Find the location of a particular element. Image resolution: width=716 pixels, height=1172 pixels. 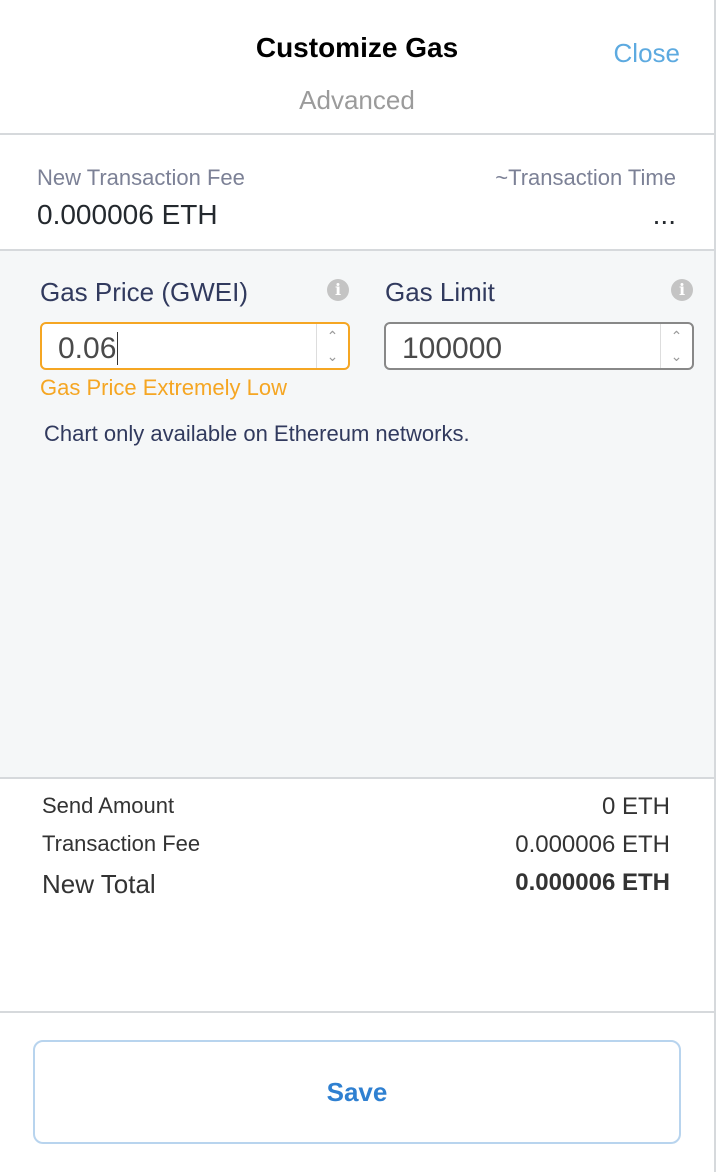

transaction-time-label: ~Transaction Time is located at coordinates (585, 177).